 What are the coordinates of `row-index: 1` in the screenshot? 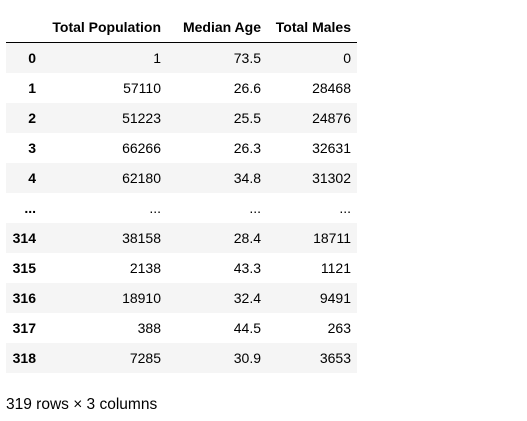 It's located at (32, 88).